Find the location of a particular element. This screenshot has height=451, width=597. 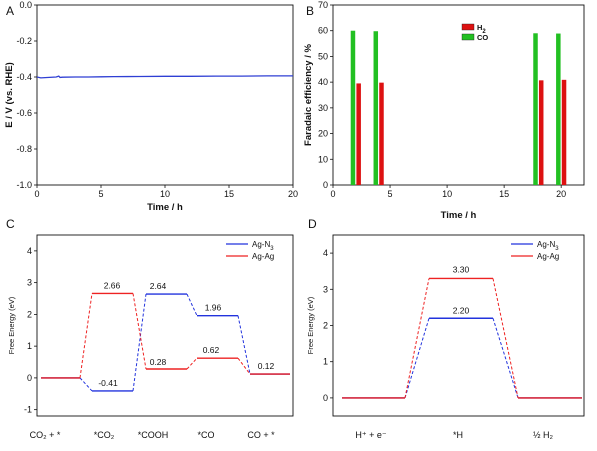

a-ytick-label: -0.6 is located at coordinates (24, 113).